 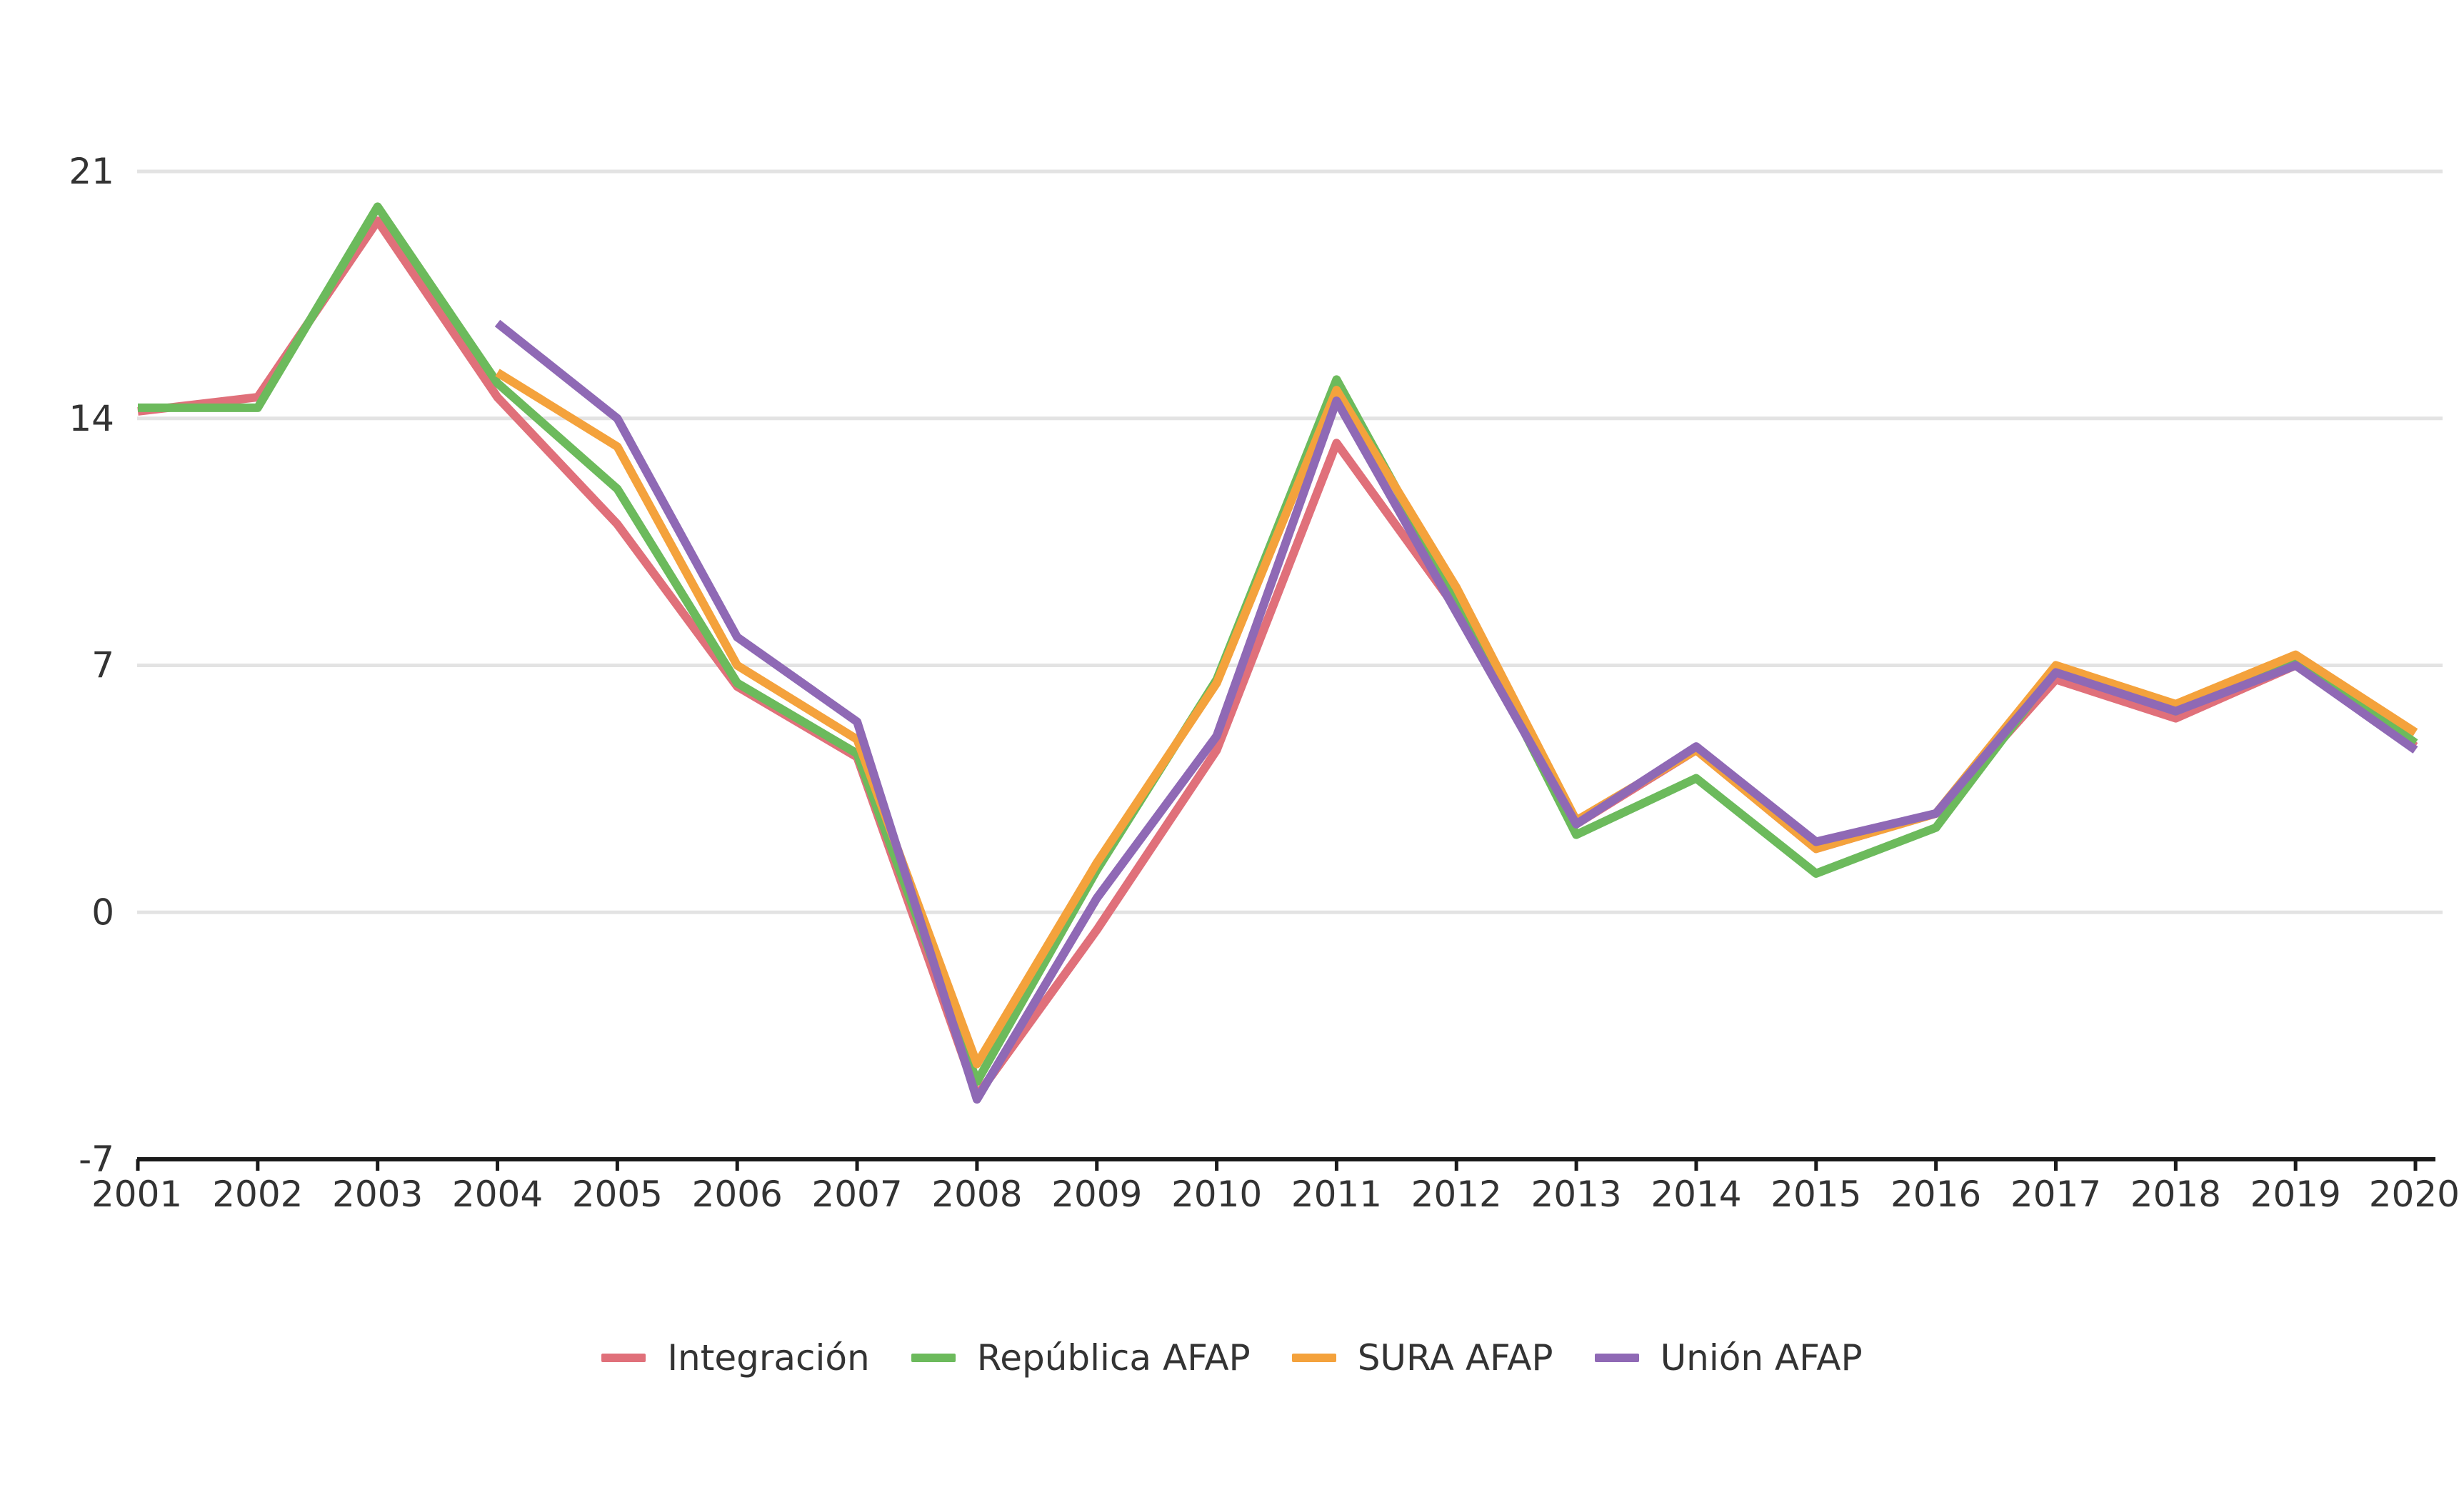 What do you see at coordinates (91, 171) in the screenshot?
I see `y-tick-label: 21` at bounding box center [91, 171].